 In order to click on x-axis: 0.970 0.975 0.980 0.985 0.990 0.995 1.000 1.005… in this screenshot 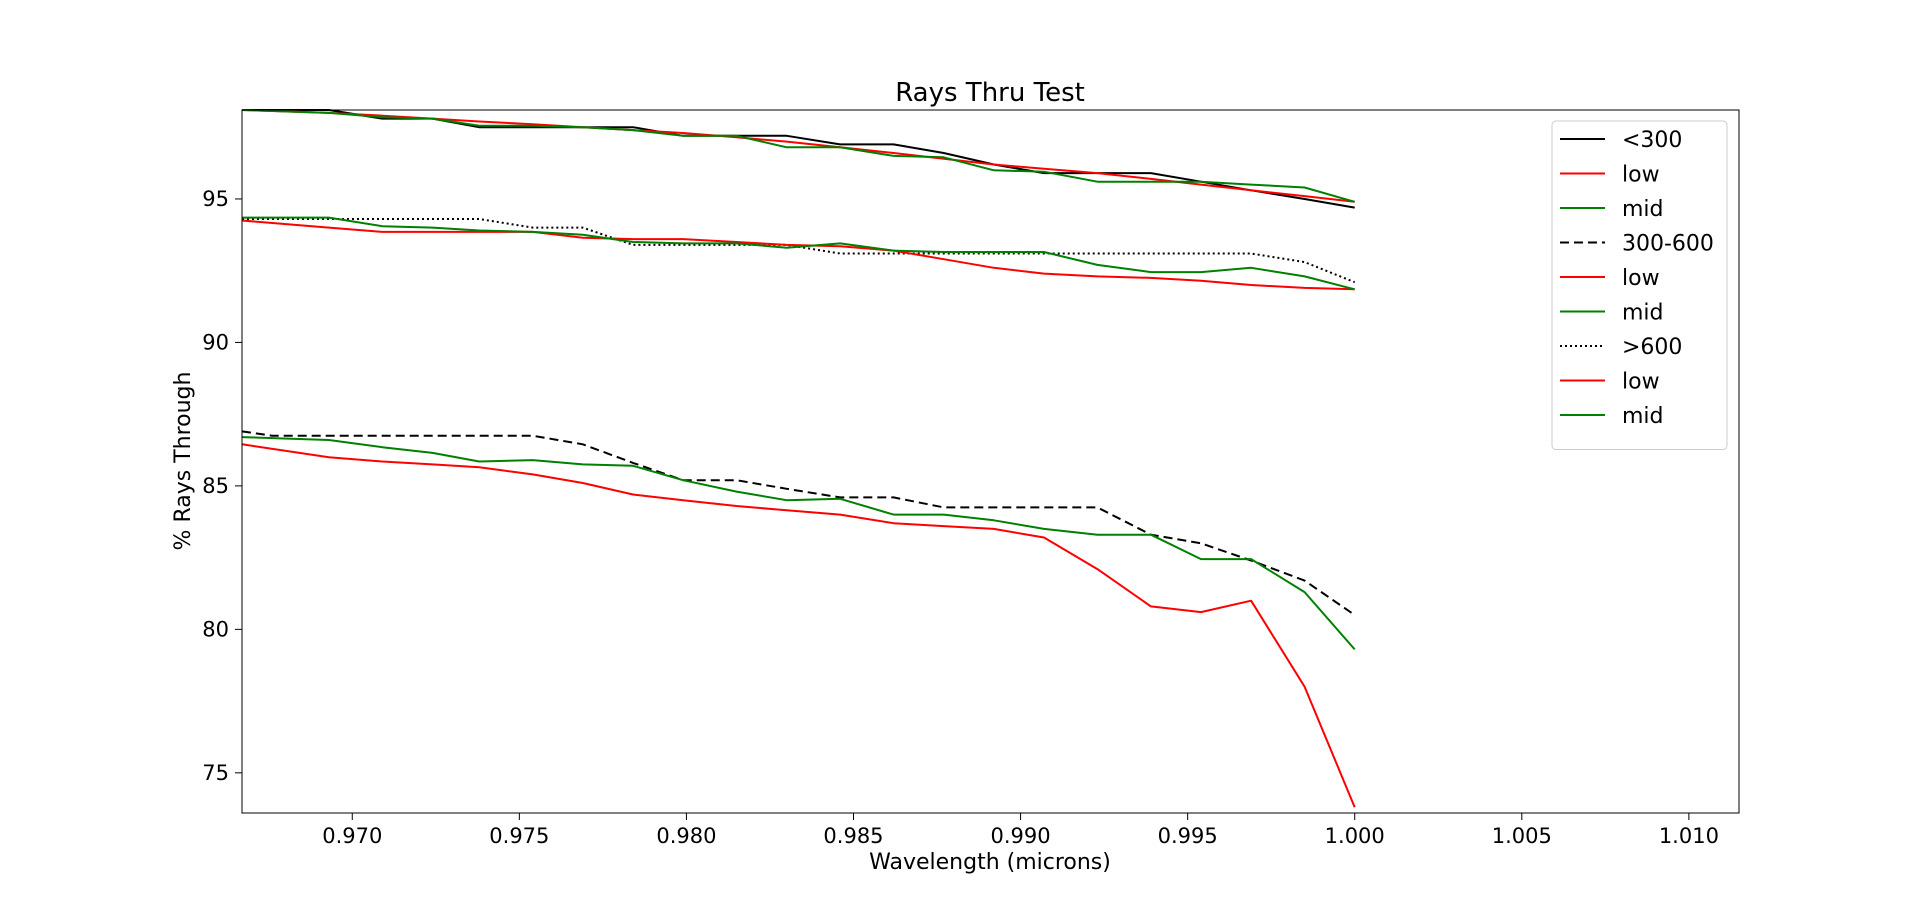, I will do `click(1020, 830)`.